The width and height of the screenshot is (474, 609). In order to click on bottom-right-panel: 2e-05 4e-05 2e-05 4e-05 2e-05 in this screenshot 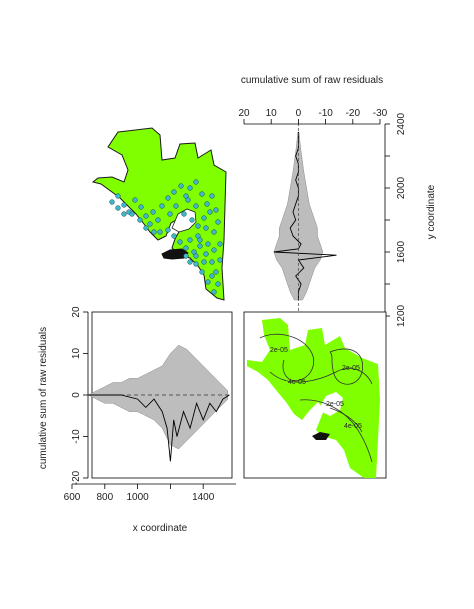, I will do `click(315, 395)`.